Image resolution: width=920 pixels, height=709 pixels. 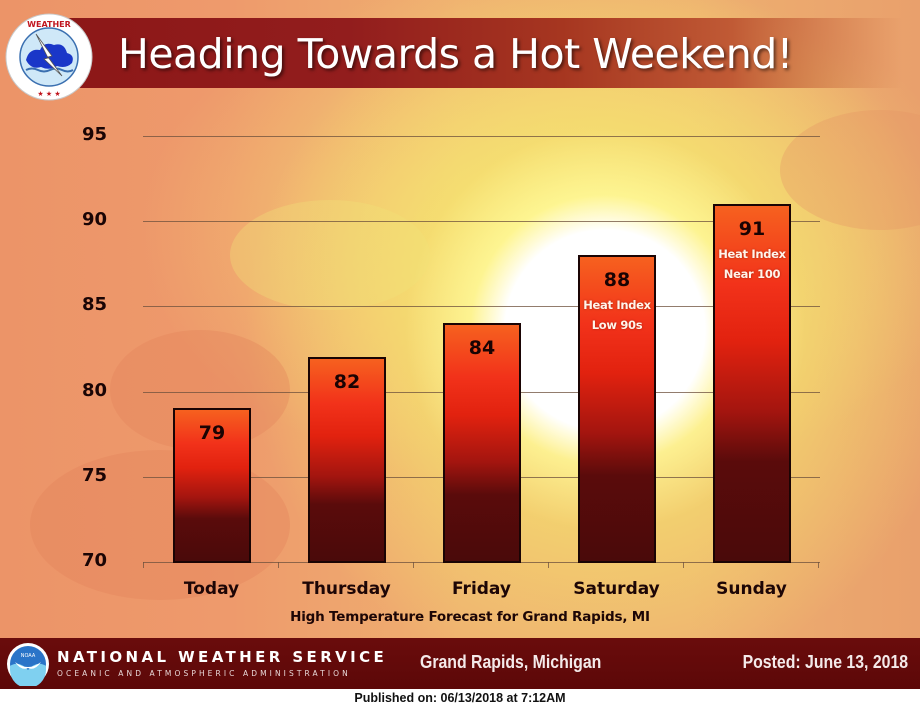 I want to click on x-category-label: Thursday, so click(x=346, y=589).